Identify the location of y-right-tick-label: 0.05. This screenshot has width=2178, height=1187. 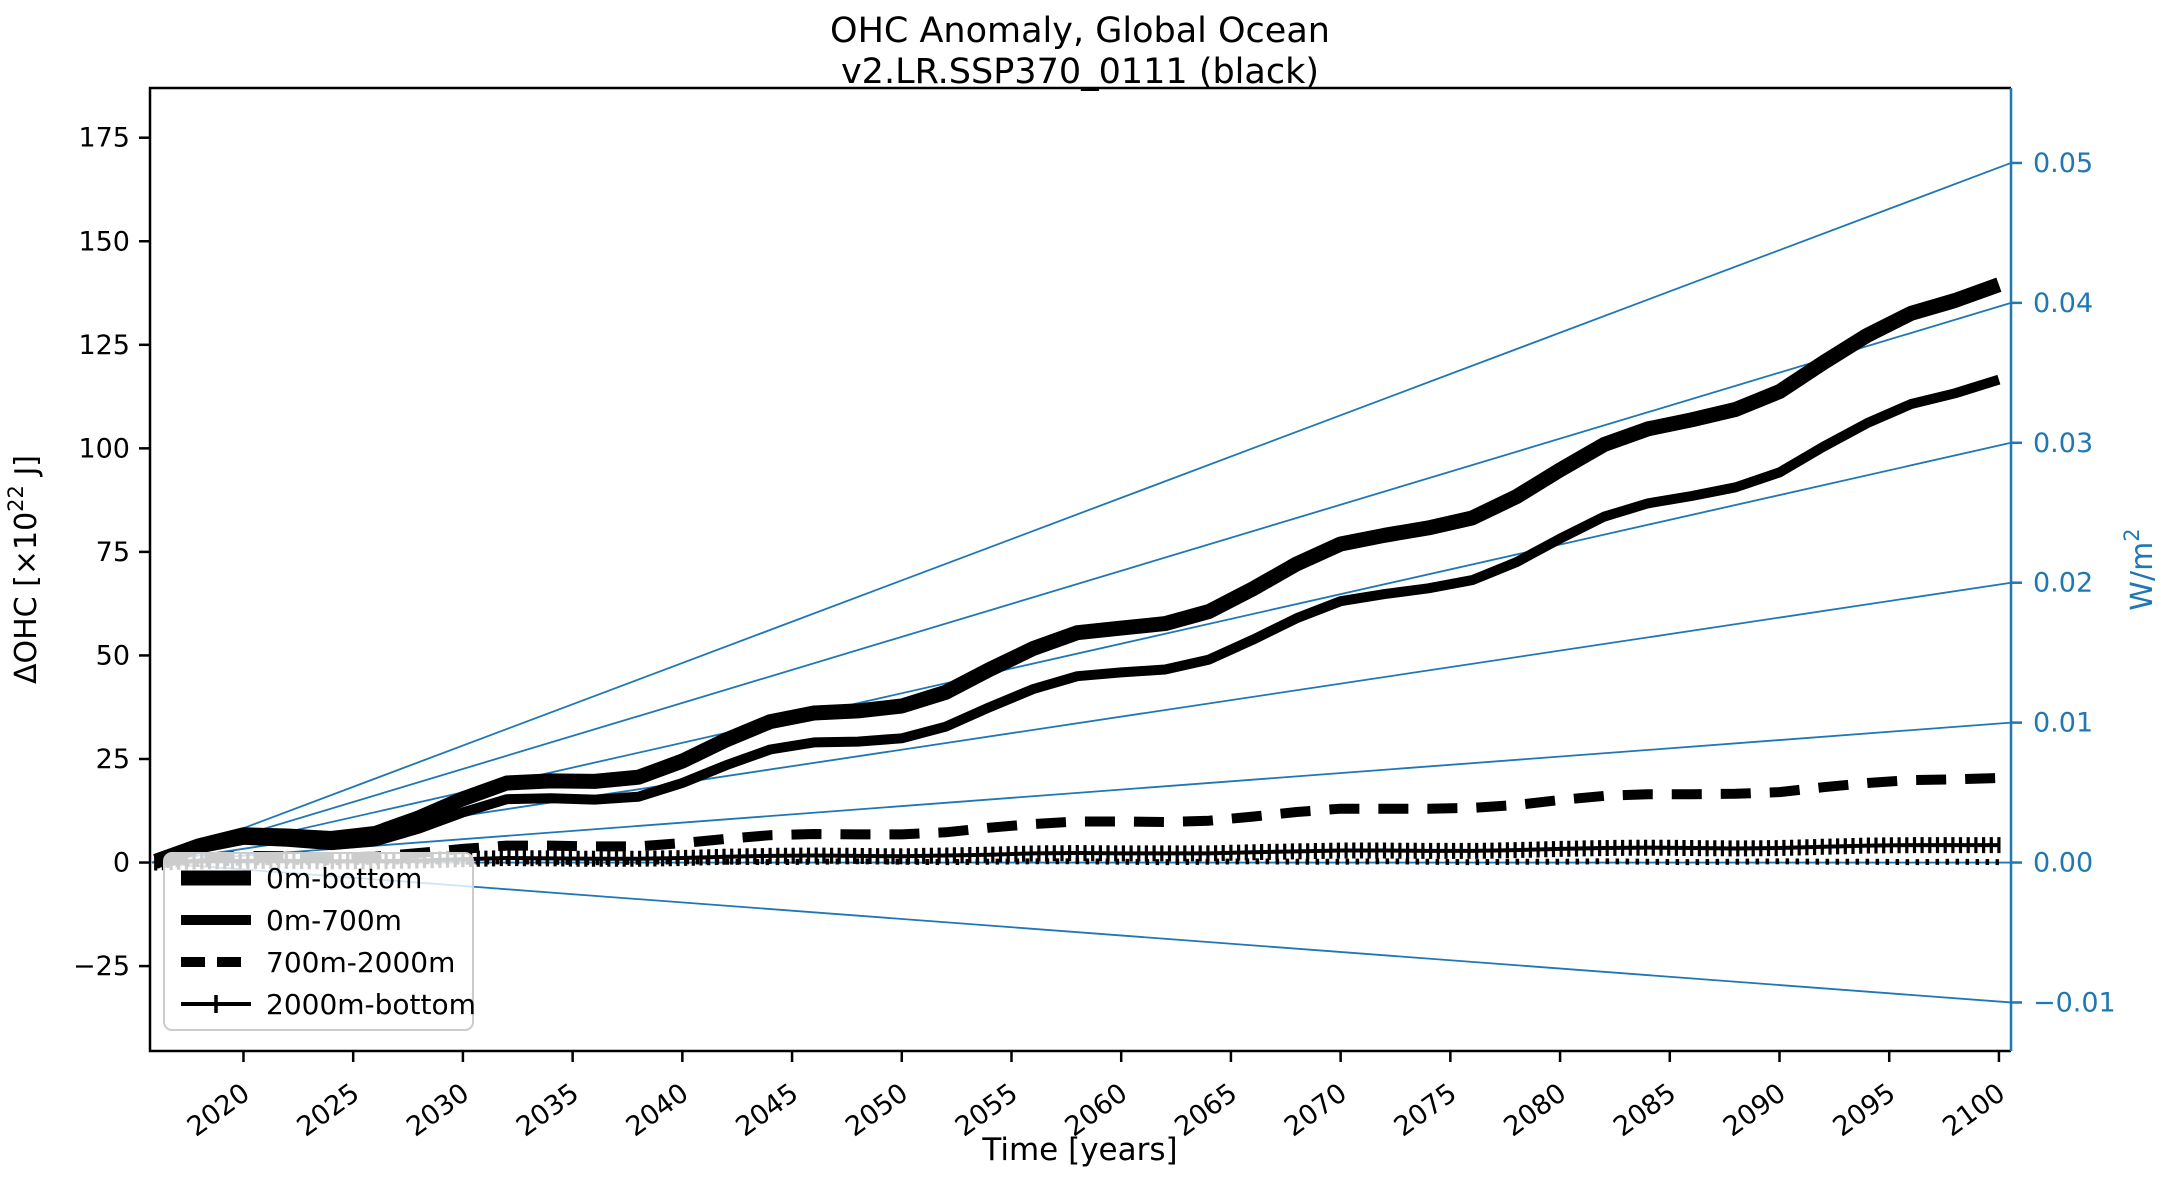
(2063, 163).